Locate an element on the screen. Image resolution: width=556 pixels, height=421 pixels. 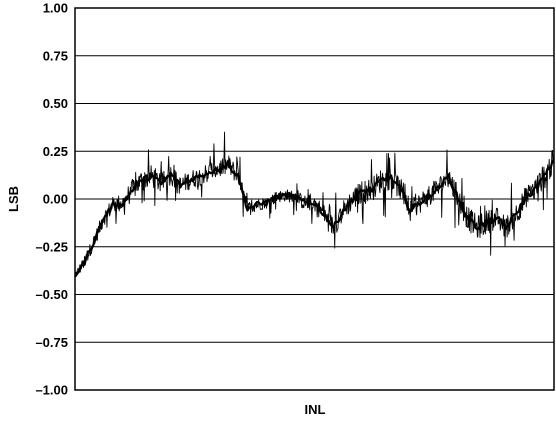
y-axis-ticks: 1.00 0.75 0.50 0.25 0.00 –0.25 –0.50 –0.75 –1.00 is located at coordinates (51, 199).